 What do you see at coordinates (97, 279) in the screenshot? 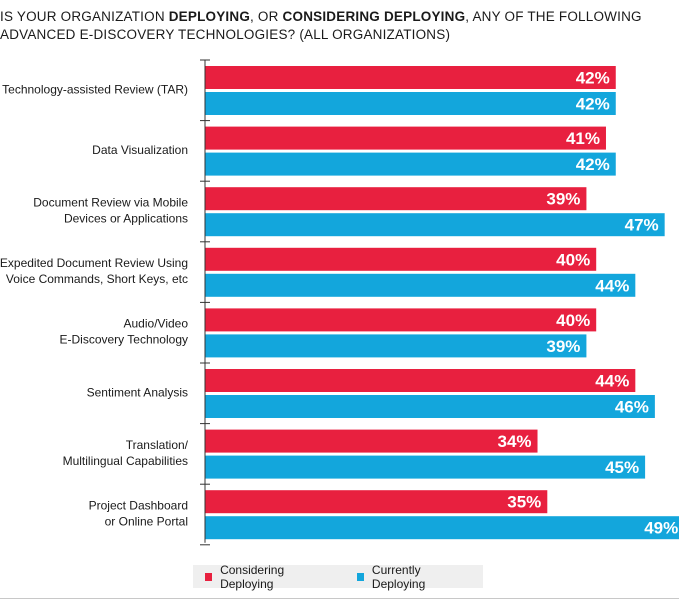
I see `category-label-3-line-1: Voice Commands, Short Keys, etc` at bounding box center [97, 279].